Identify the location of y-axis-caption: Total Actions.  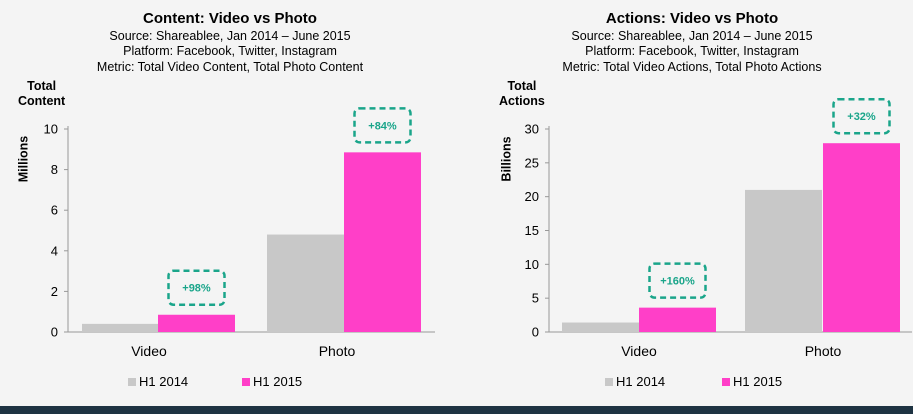
(522, 94).